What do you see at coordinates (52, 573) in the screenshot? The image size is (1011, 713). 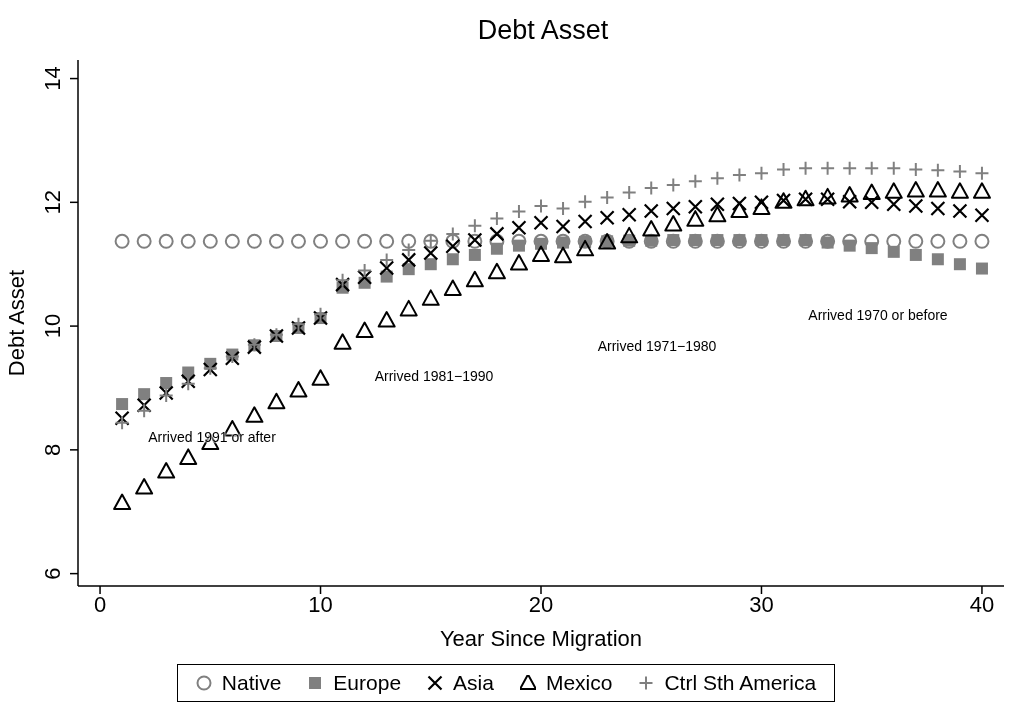 I see `y-tick-label: 6` at bounding box center [52, 573].